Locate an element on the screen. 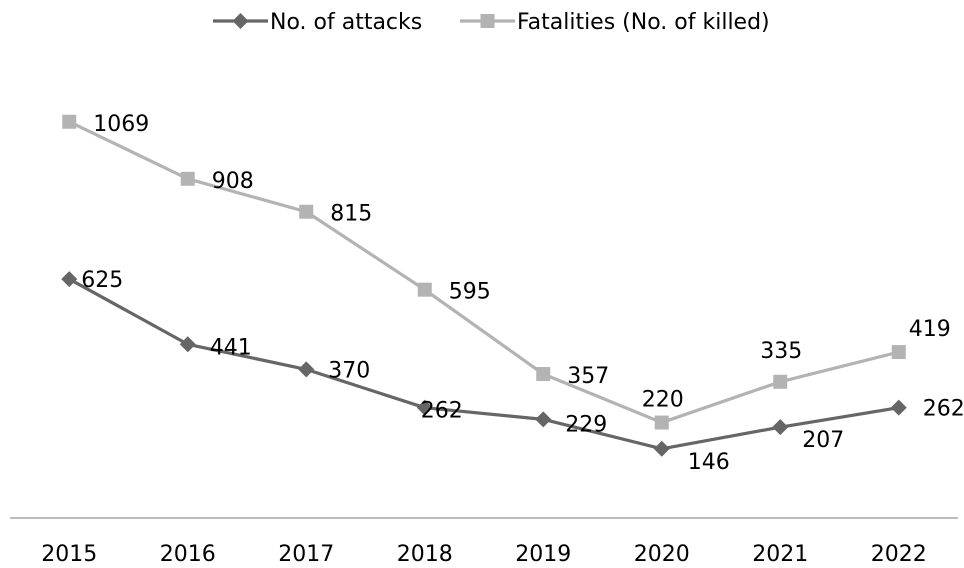  x-tick-label: 2021 is located at coordinates (780, 554).